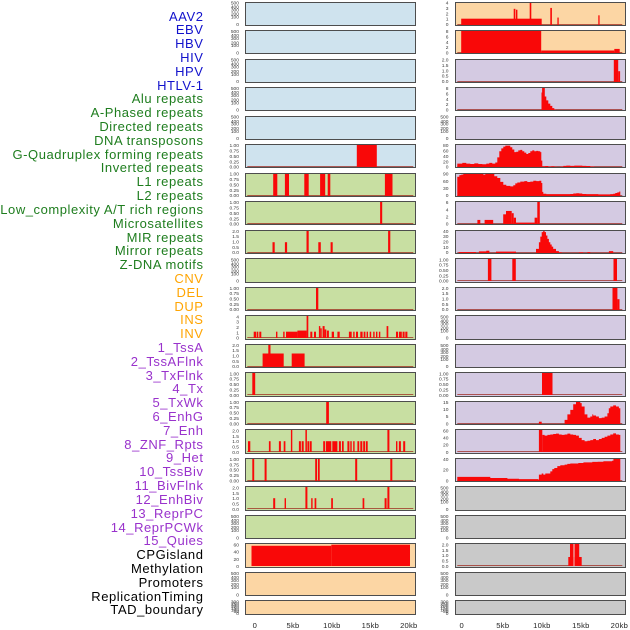 The image size is (630, 630). I want to click on svg-text: 30, so click(446, 189).